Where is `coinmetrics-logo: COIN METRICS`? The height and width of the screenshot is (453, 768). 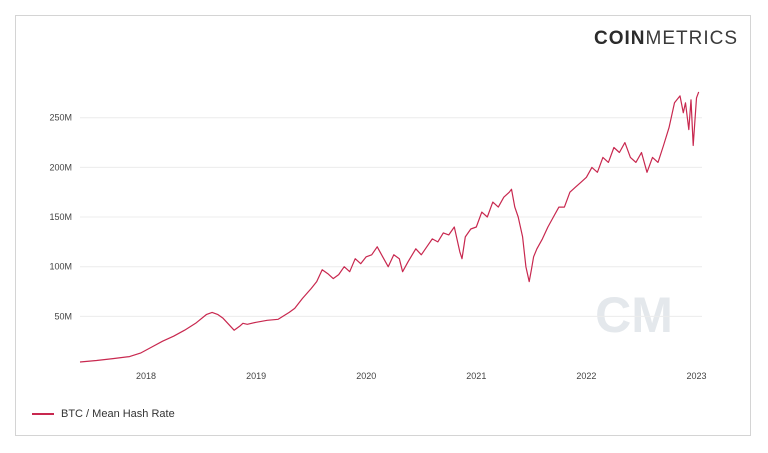 coinmetrics-logo: COIN METRICS is located at coordinates (666, 39).